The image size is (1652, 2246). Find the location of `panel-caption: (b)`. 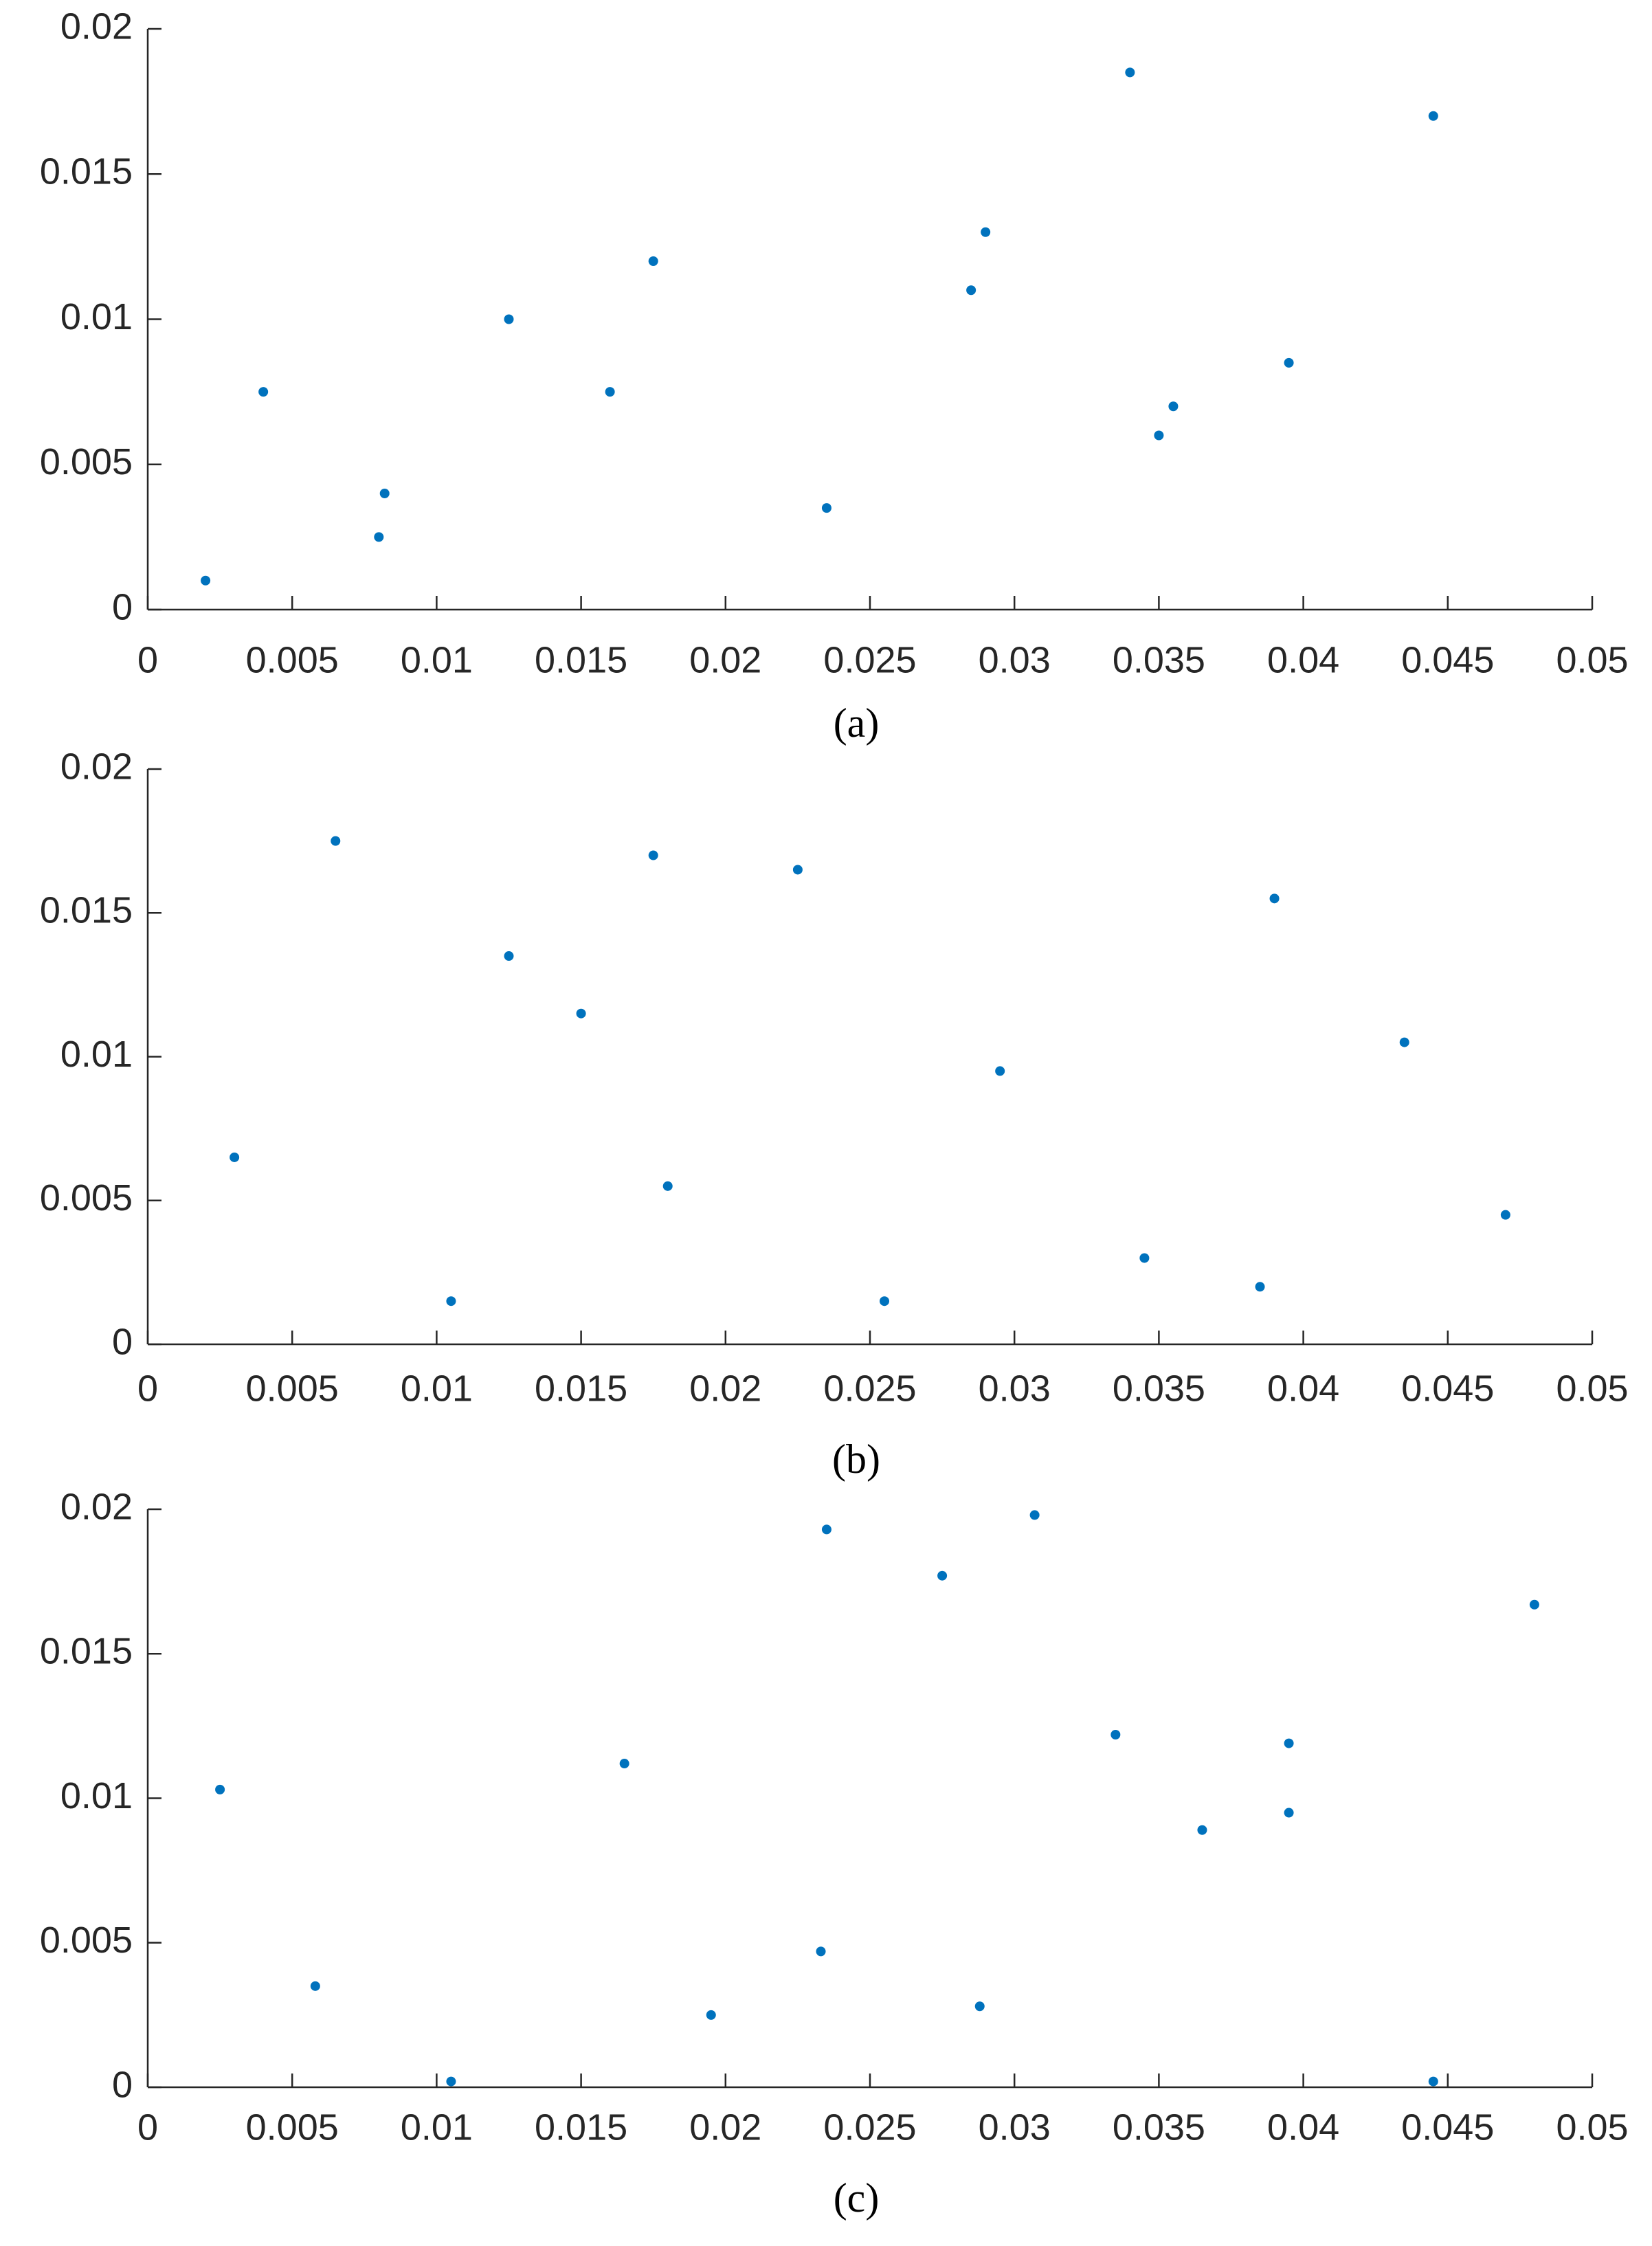

panel-caption: (b) is located at coordinates (856, 1459).